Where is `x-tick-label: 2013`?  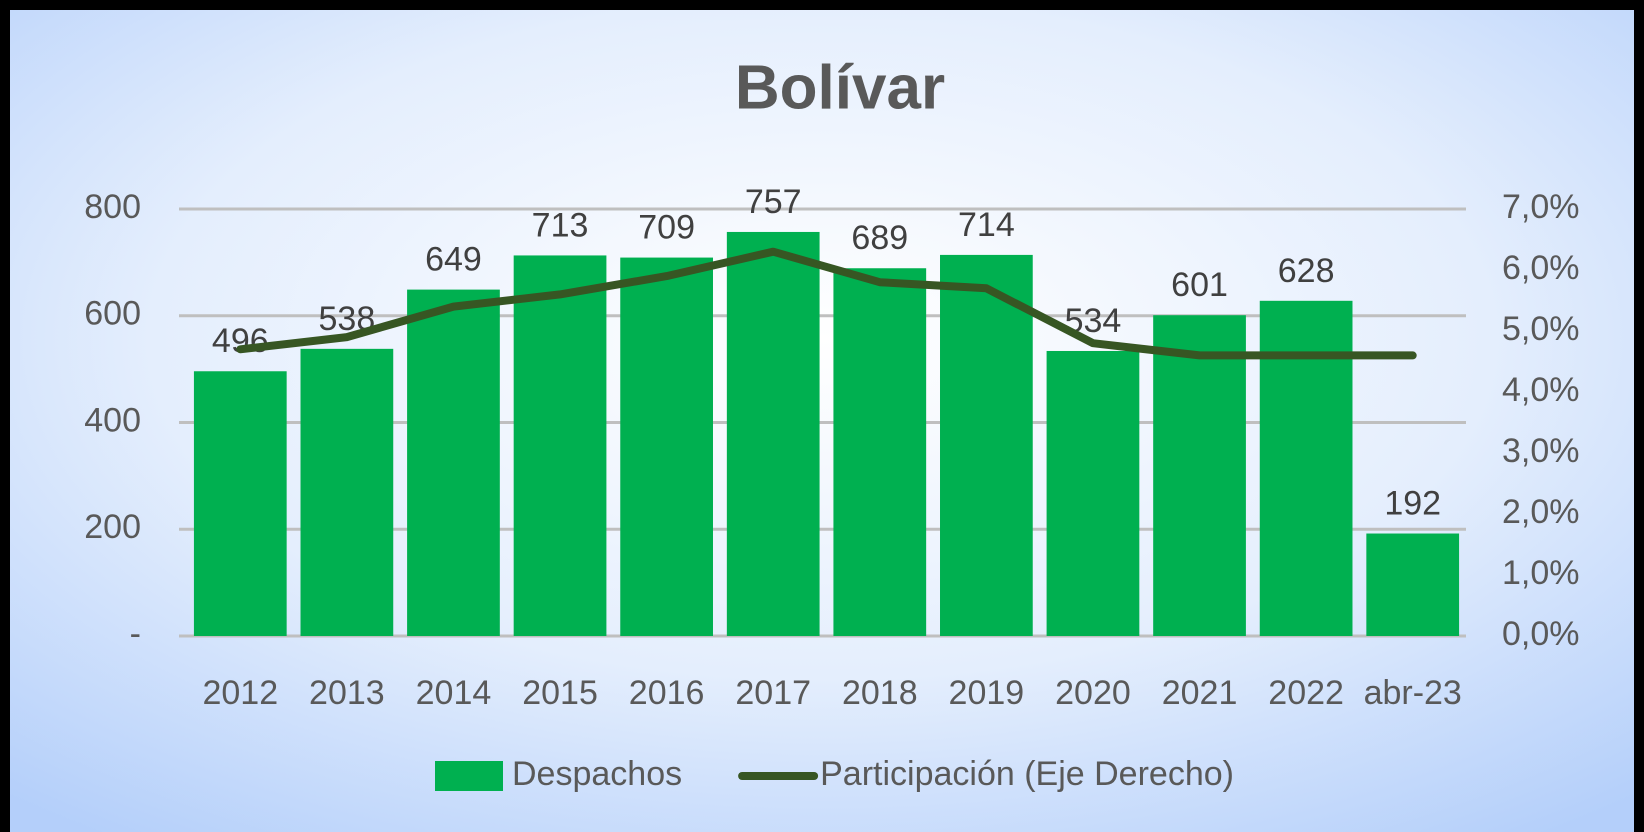
x-tick-label: 2013 is located at coordinates (347, 693).